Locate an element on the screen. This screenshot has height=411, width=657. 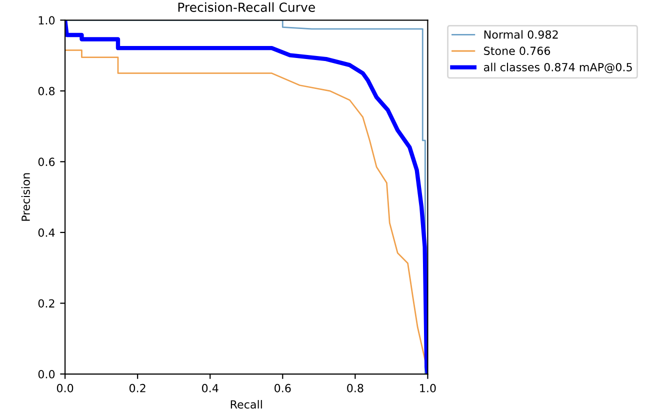
legend-label: all classes 0.874 mAP@0.5 is located at coordinates (558, 68).